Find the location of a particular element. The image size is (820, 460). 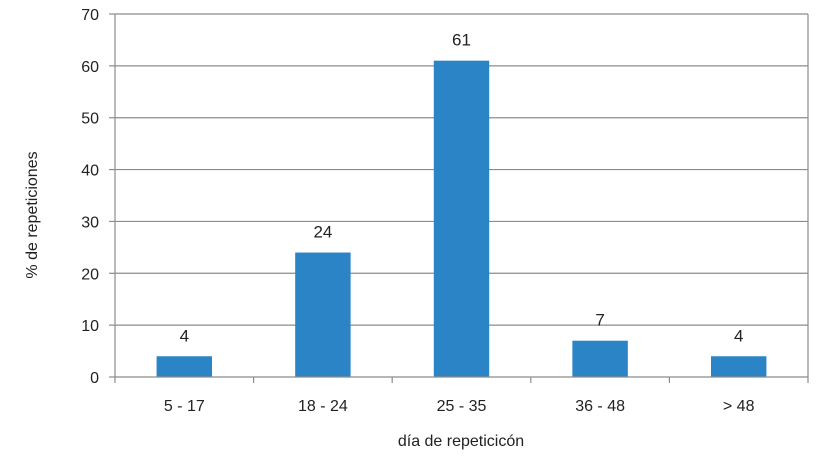

y-tick-label: 40 is located at coordinates (90, 171).